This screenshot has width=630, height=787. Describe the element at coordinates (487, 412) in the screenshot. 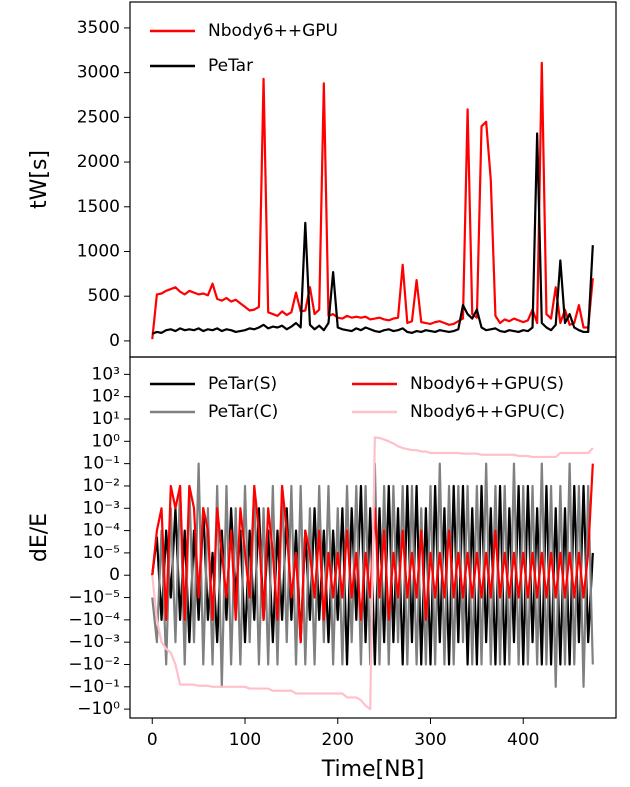

I see `legend-label: Nbody6++GPU(C)` at that location.